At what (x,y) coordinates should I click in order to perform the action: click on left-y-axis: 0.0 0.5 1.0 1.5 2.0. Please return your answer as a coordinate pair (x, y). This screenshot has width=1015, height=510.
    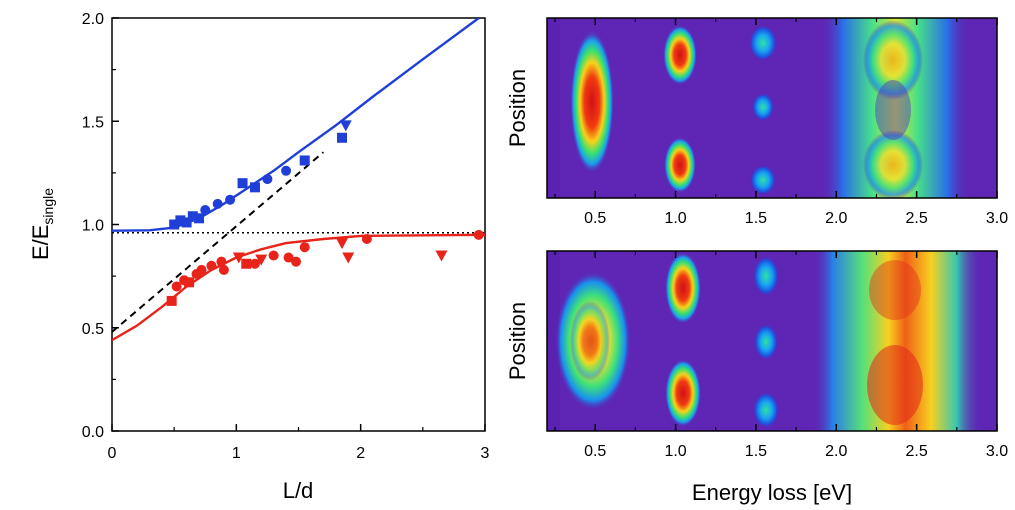
    Looking at the image, I should click on (100, 226).